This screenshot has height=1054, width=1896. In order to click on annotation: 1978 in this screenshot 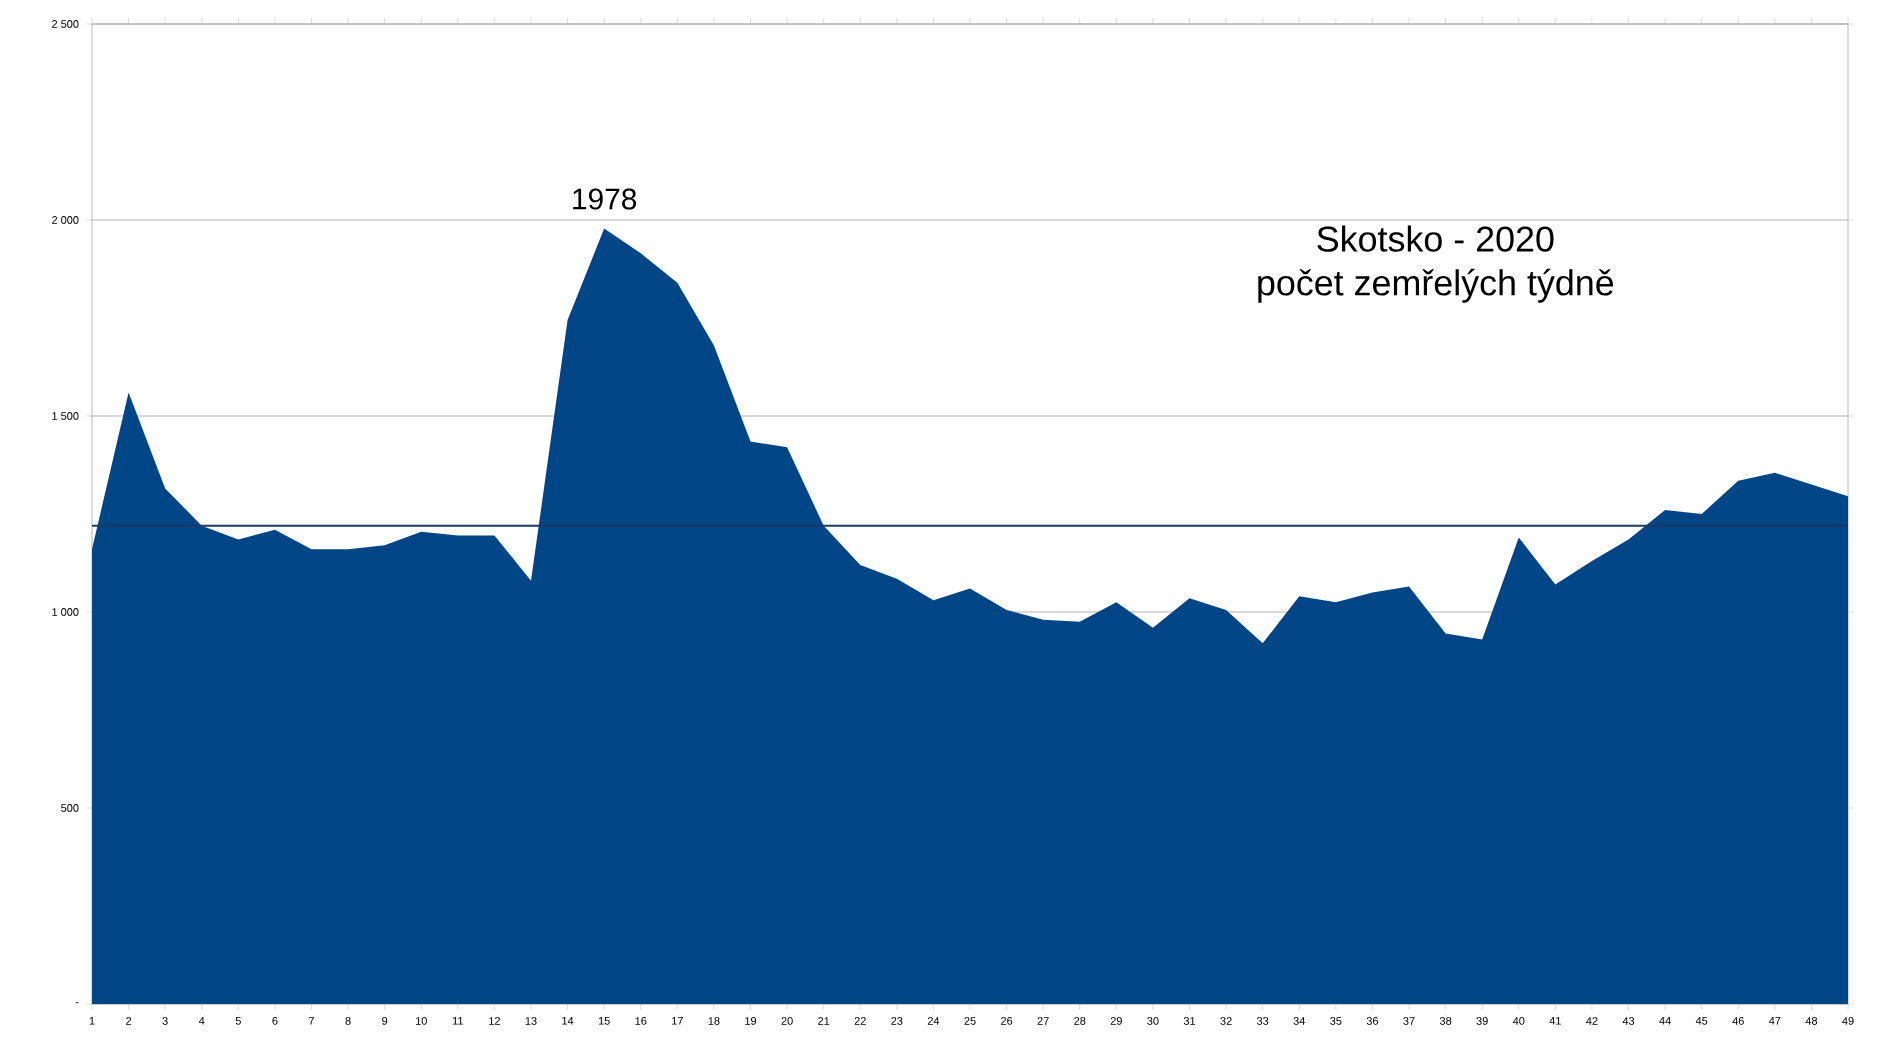, I will do `click(605, 199)`.